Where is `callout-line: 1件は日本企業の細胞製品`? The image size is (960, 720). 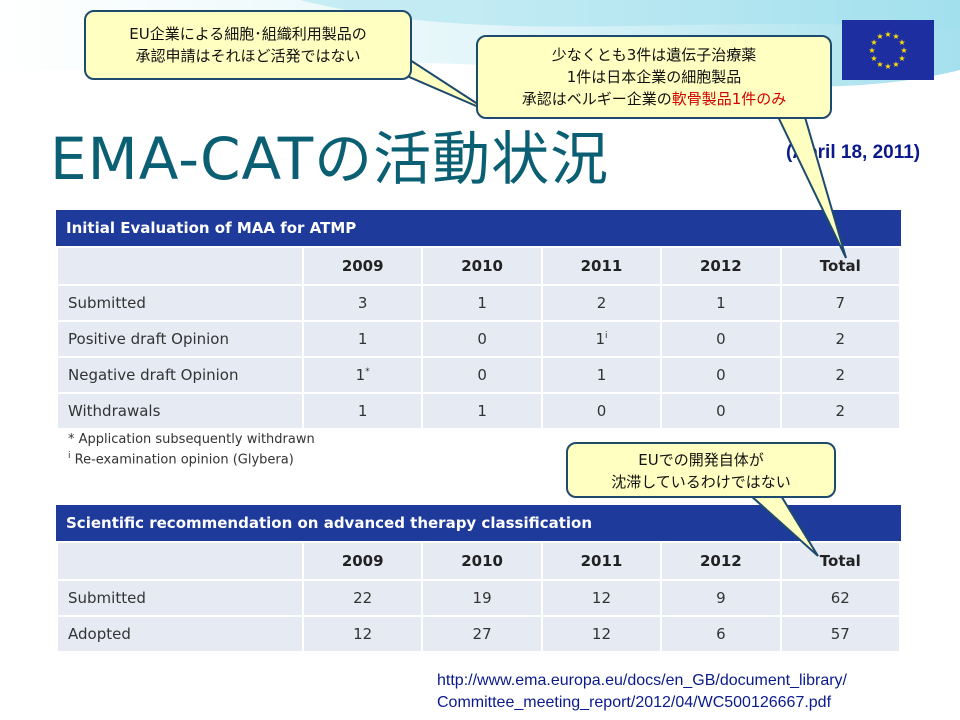 callout-line: 1件は日本企業の細胞製品 is located at coordinates (654, 77).